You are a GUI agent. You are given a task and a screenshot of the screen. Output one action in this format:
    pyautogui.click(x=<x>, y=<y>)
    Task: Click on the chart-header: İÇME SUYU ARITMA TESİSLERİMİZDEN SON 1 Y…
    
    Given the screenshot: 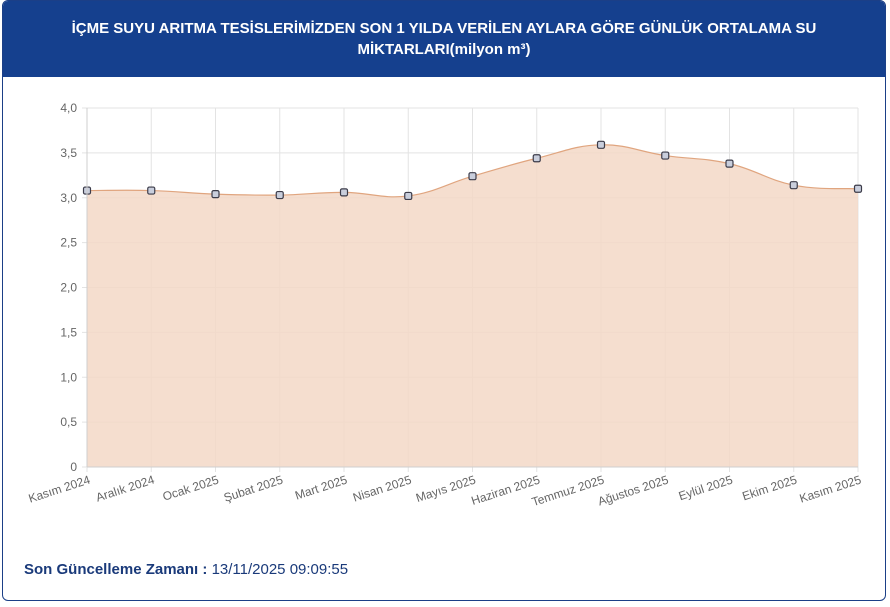 What is the action you would take?
    pyautogui.click(x=444, y=39)
    